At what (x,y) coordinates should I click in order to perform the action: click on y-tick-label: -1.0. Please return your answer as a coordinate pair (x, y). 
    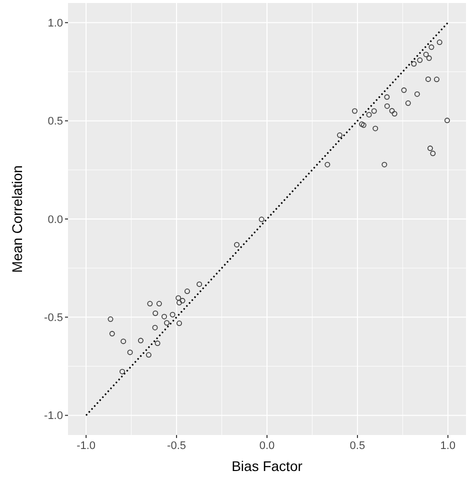
    Looking at the image, I should click on (53, 416).